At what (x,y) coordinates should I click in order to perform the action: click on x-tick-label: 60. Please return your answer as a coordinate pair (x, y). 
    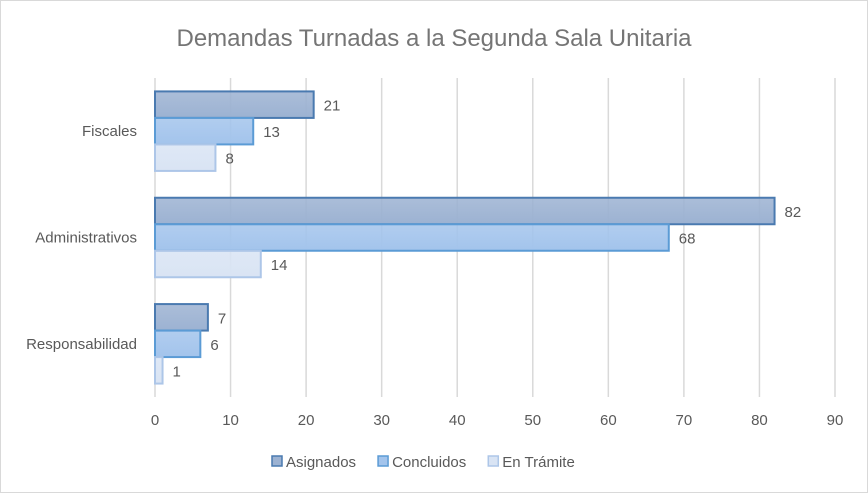
    Looking at the image, I should click on (608, 420).